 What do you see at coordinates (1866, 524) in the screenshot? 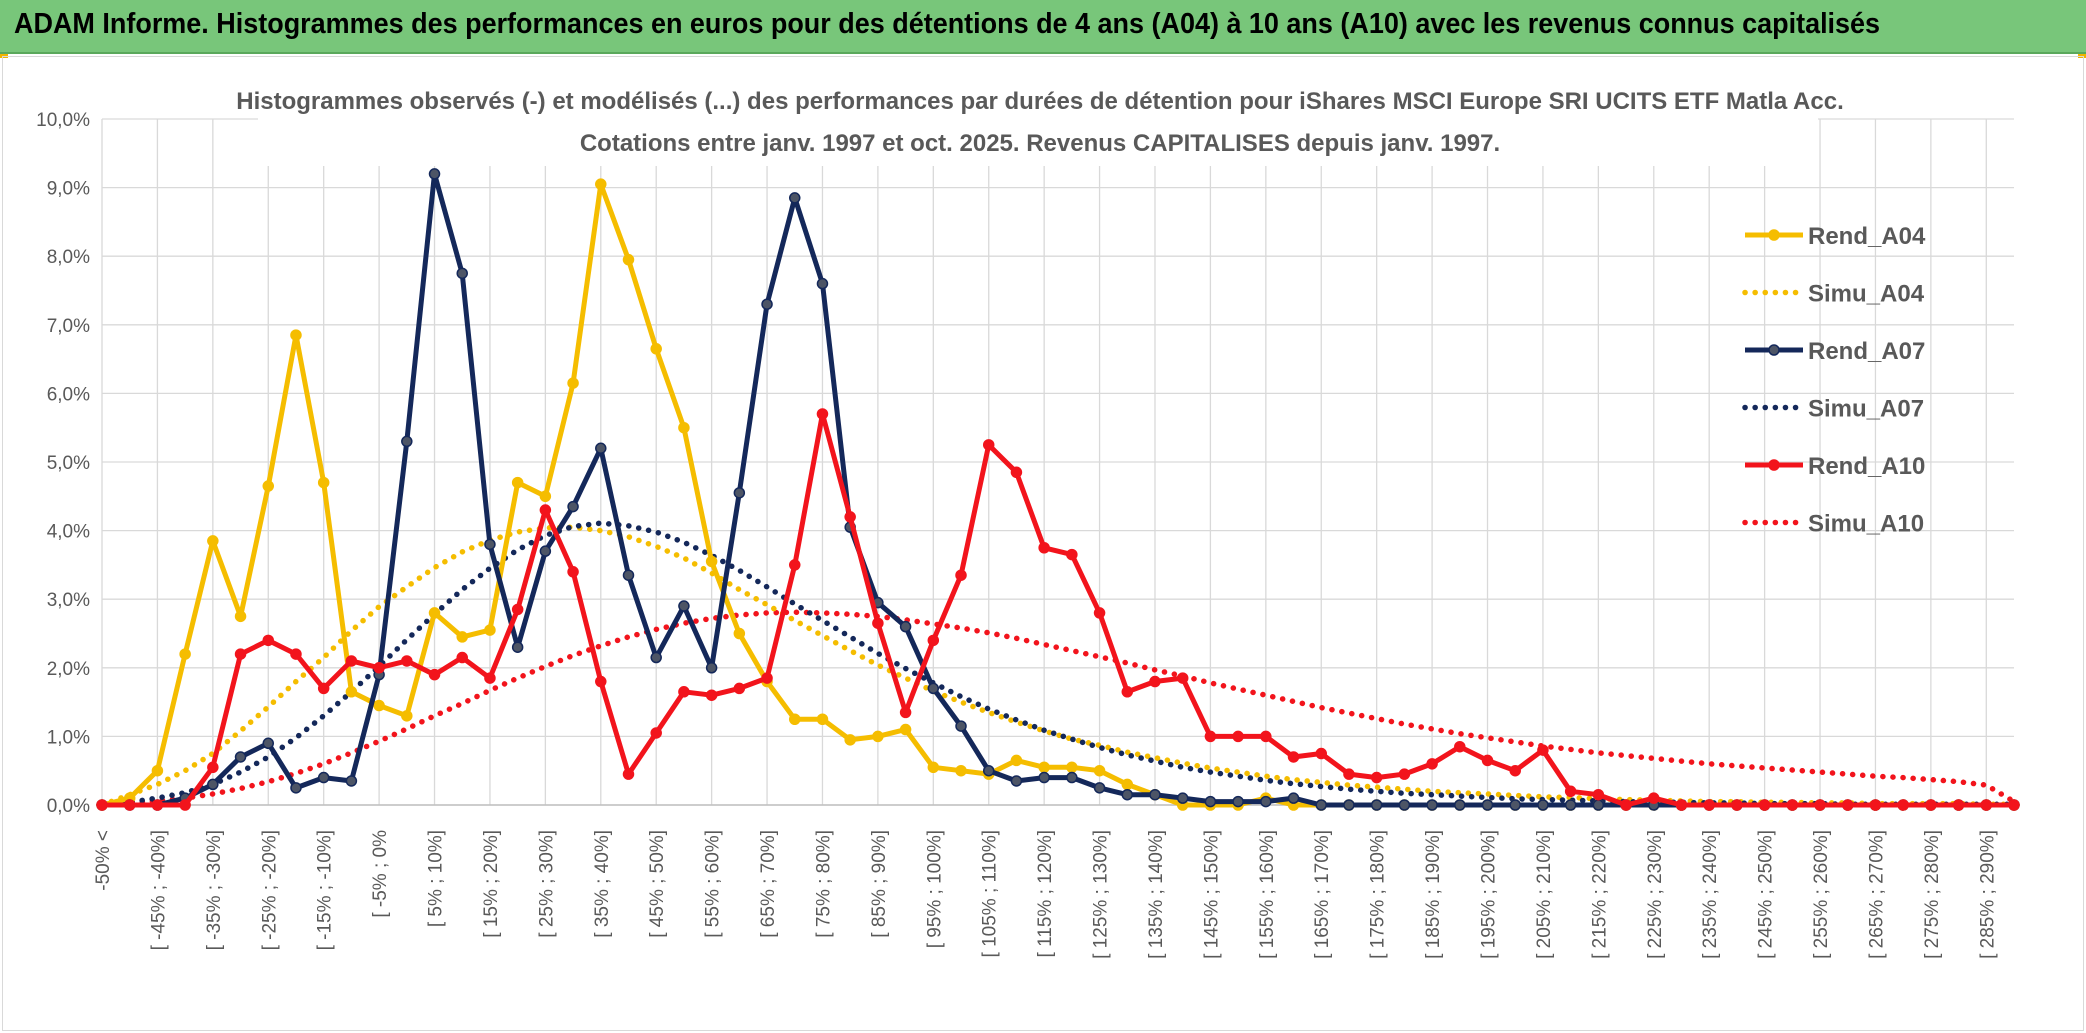
I see `legend-label: Simu_A10` at bounding box center [1866, 524].